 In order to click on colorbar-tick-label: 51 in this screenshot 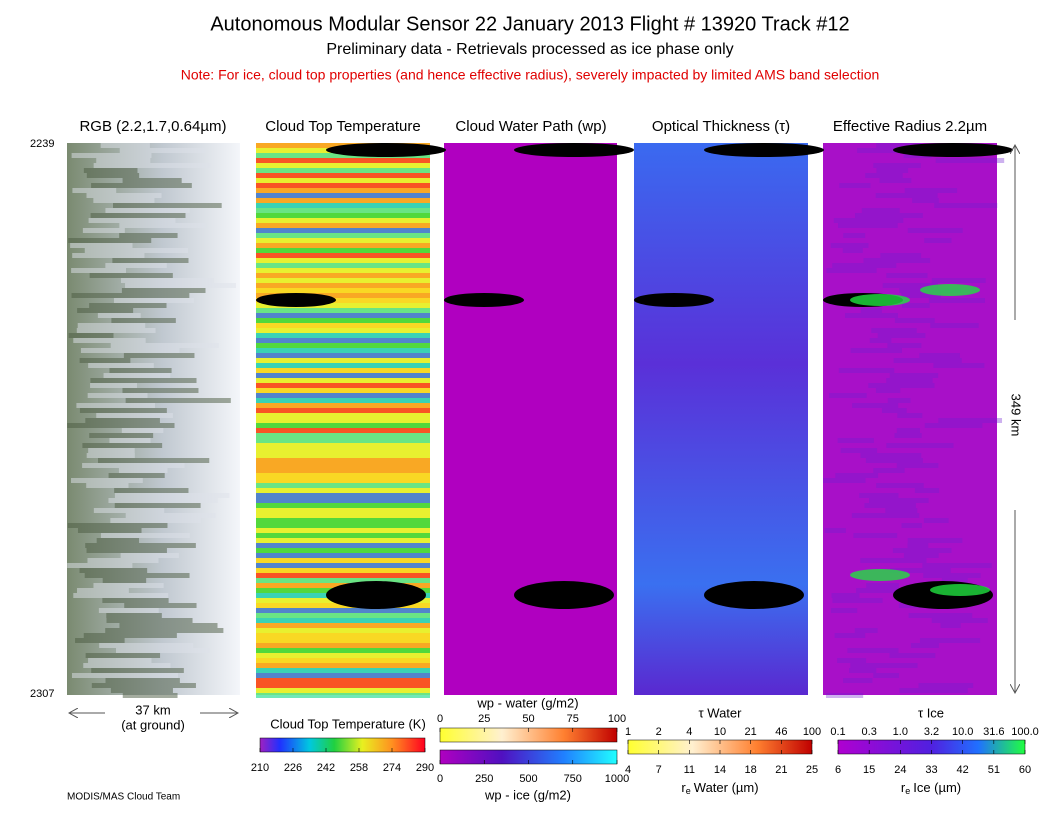, I will do `click(994, 770)`.